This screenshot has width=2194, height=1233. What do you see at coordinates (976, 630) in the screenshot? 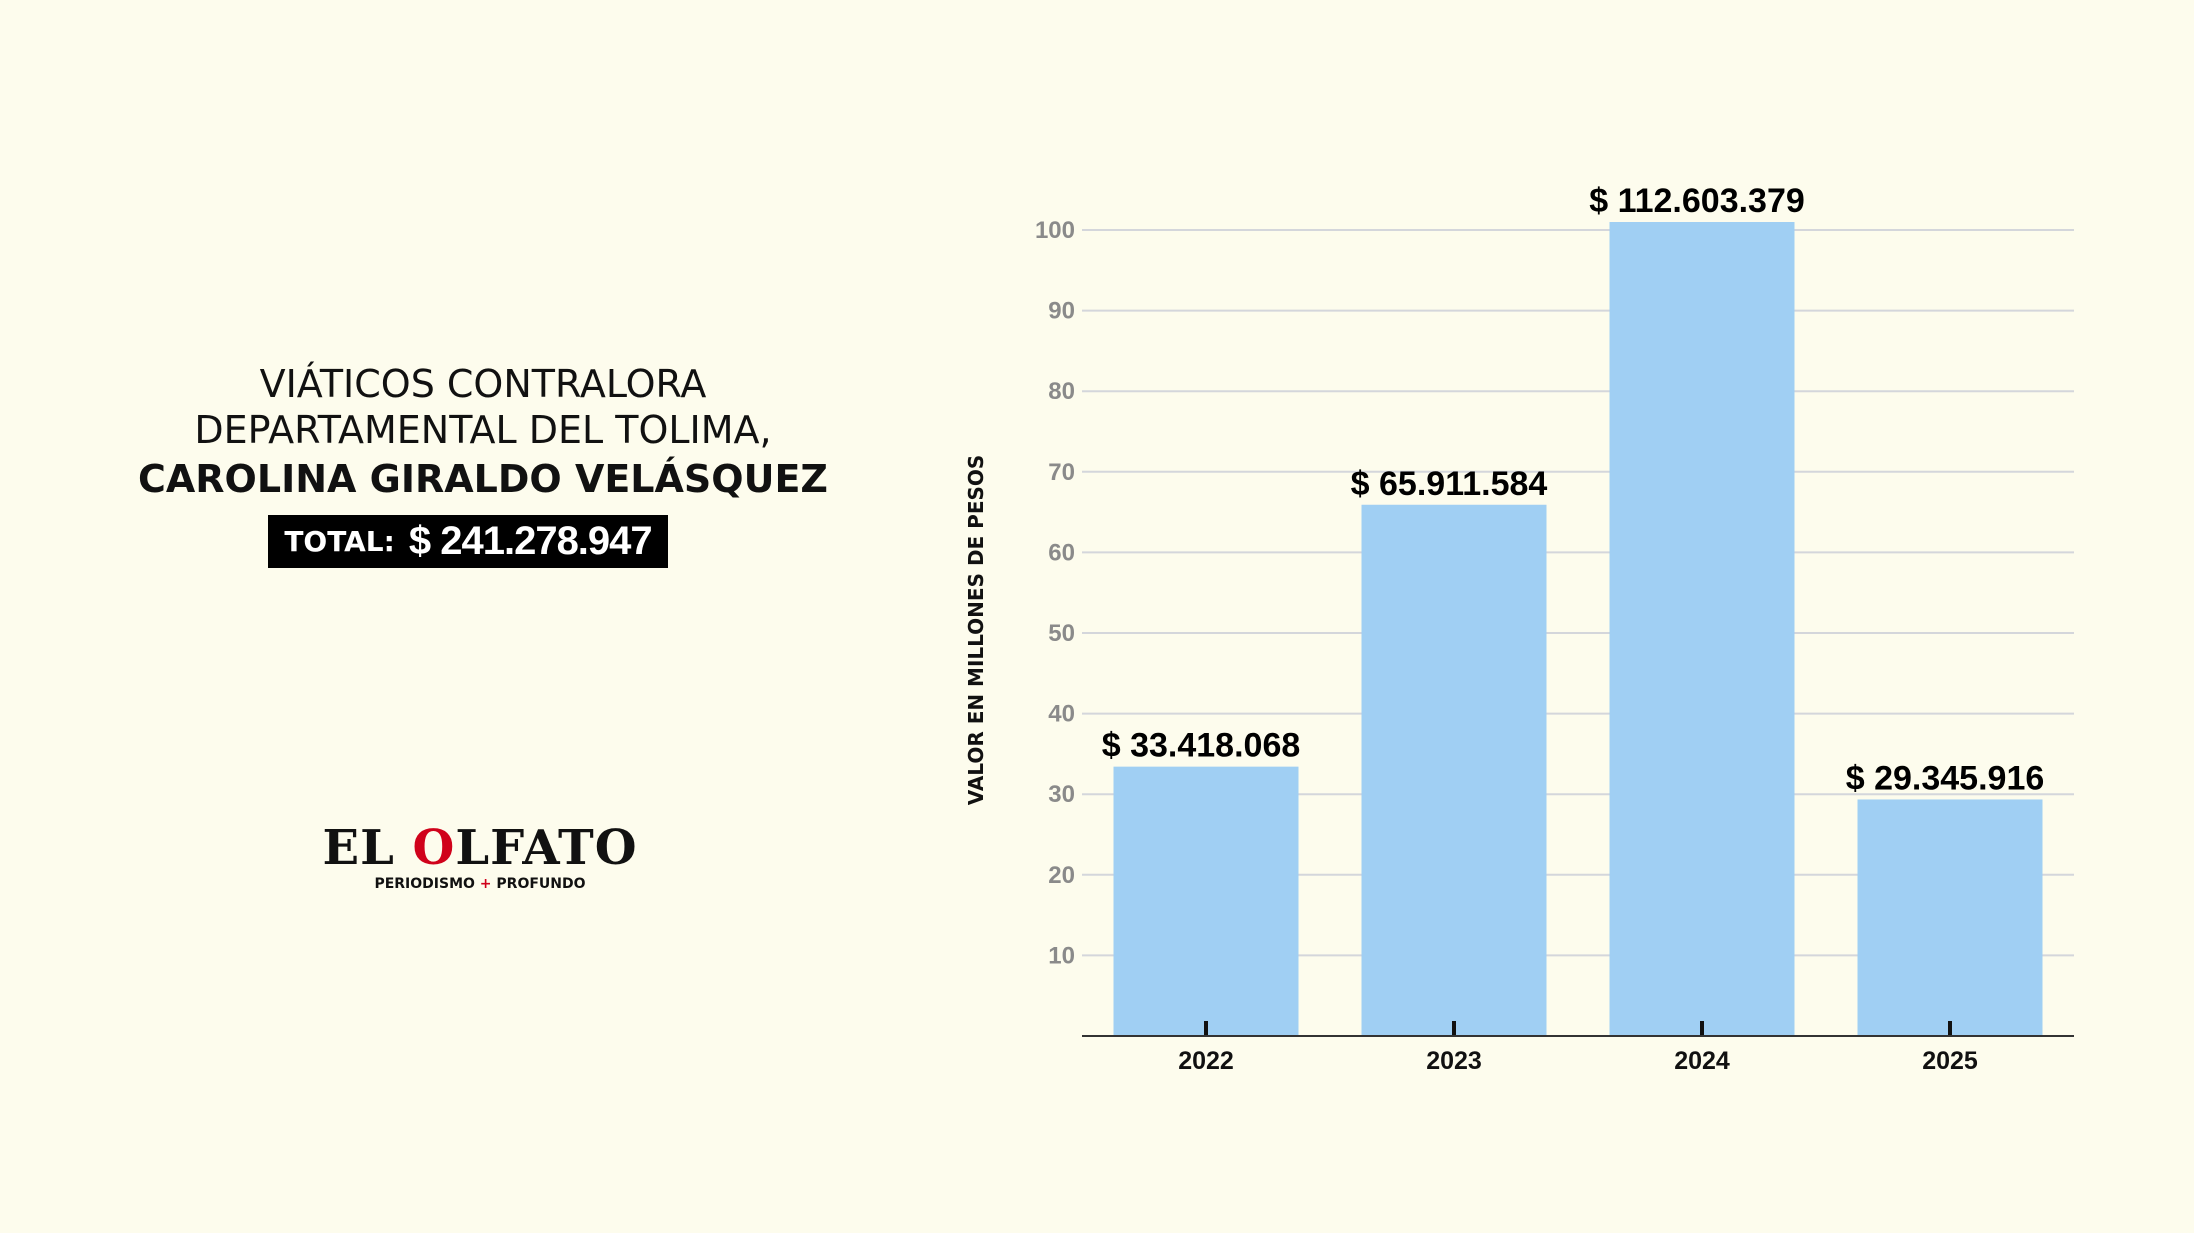
I see `y-axis-label: VALOR EN MILLONES DE PESOS` at bounding box center [976, 630].